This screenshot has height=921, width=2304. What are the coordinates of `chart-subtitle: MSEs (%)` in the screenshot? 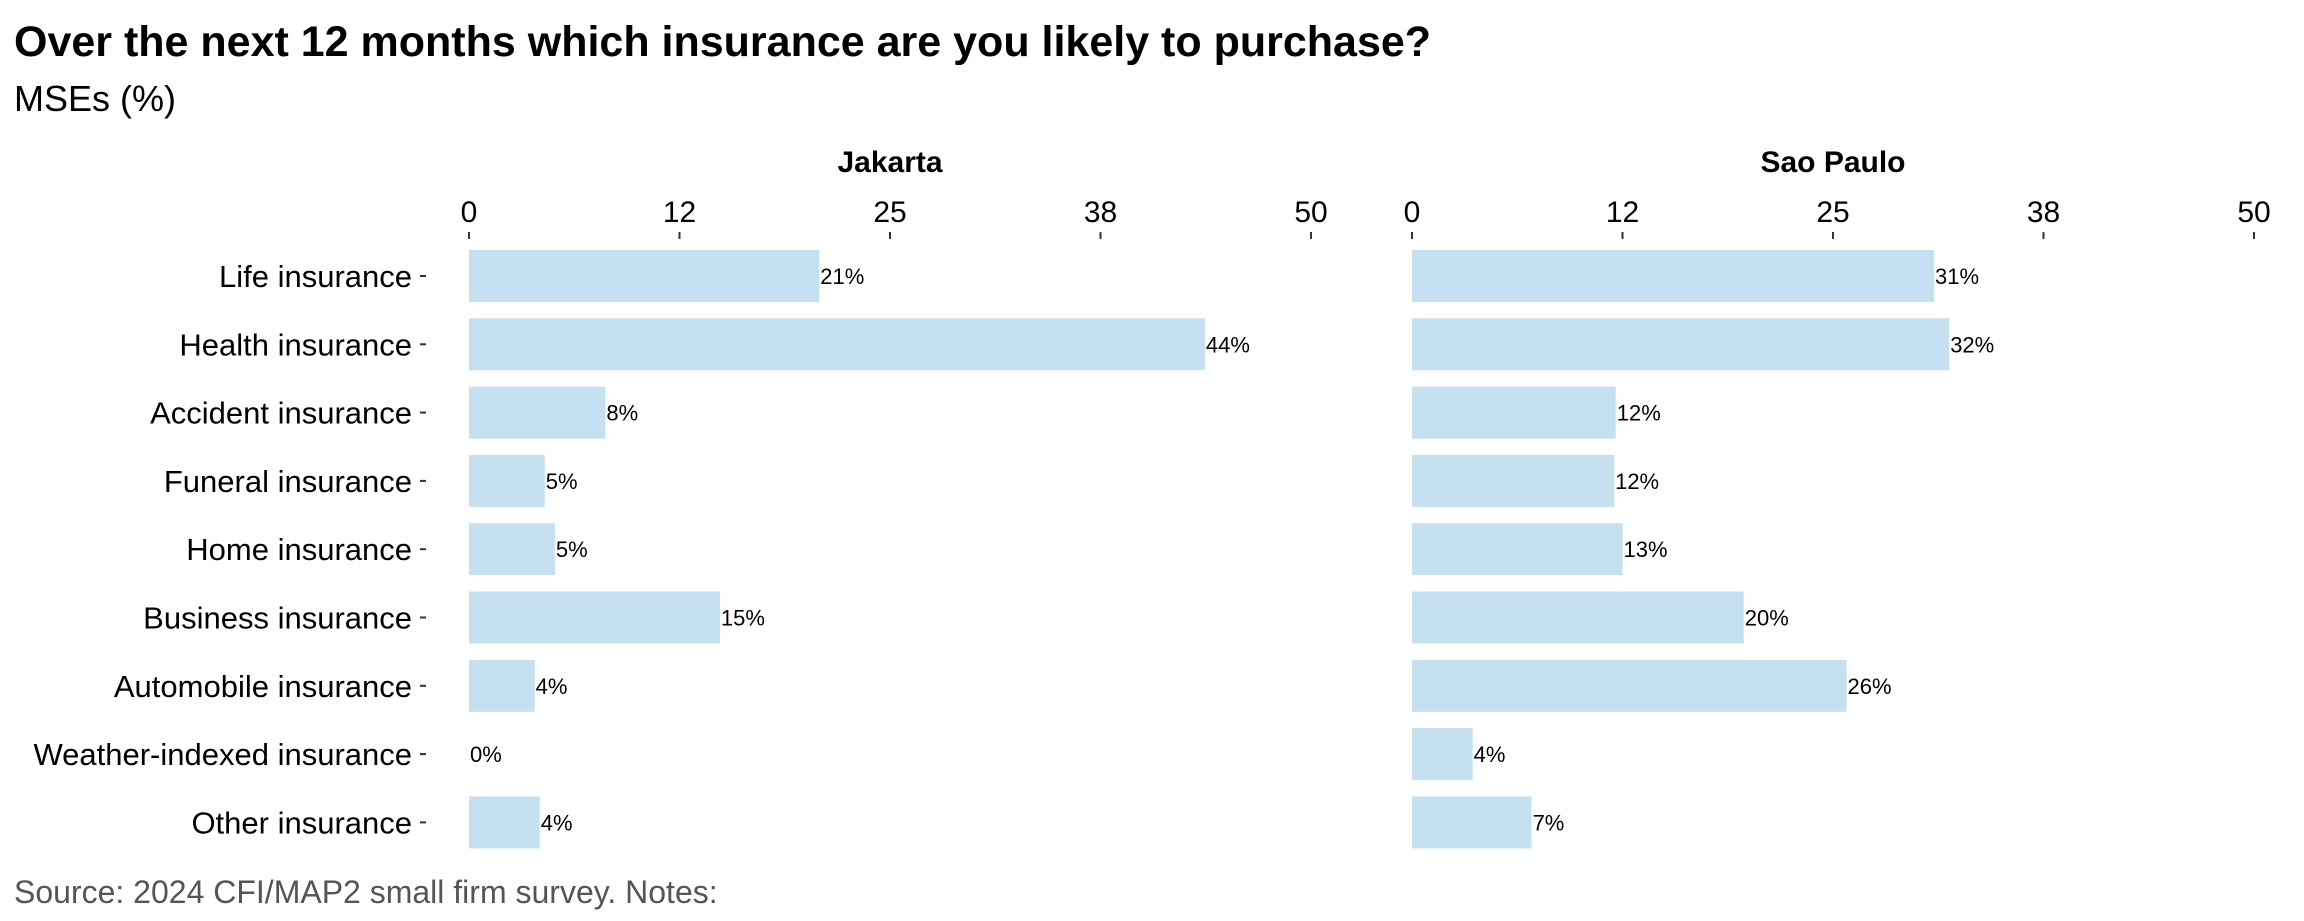 It's located at (95, 98).